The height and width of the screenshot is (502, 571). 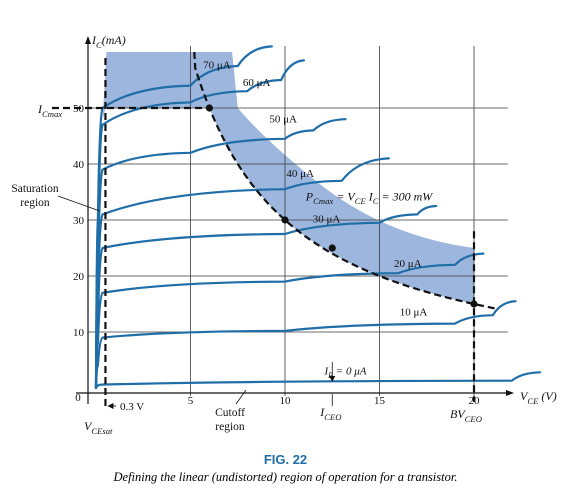 I want to click on vce-sat-label-part: CEsat, so click(x=102, y=431).